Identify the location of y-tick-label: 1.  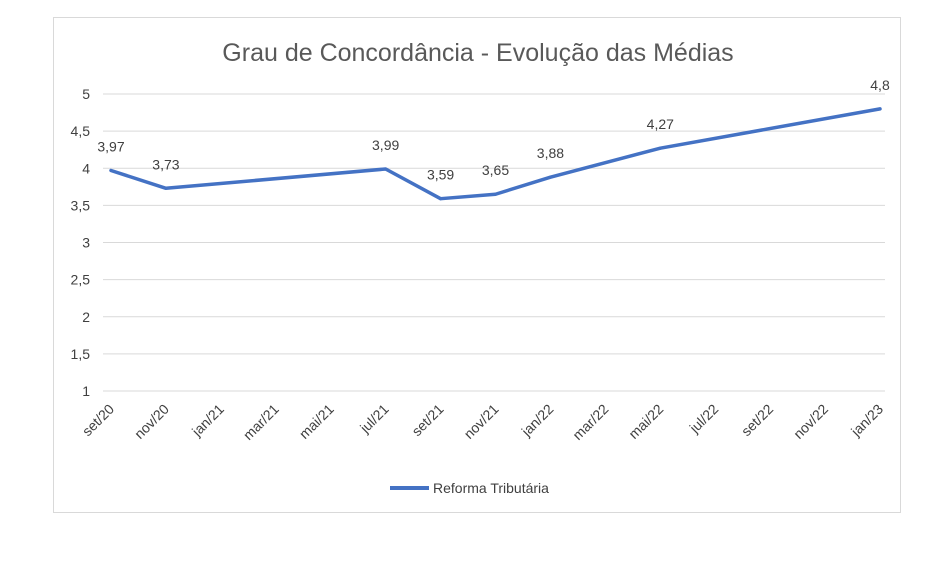
(86, 391).